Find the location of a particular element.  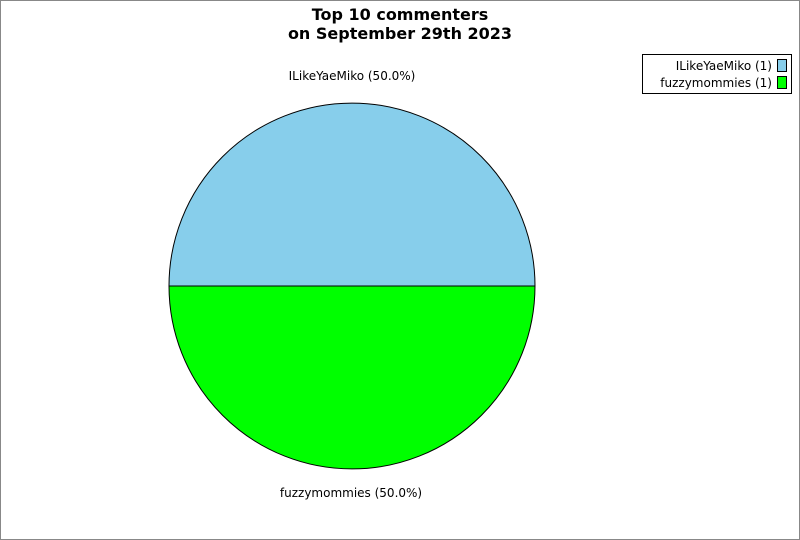

slice-label-fuzzymommies: fuzzymommies (50.0%) is located at coordinates (351, 493).